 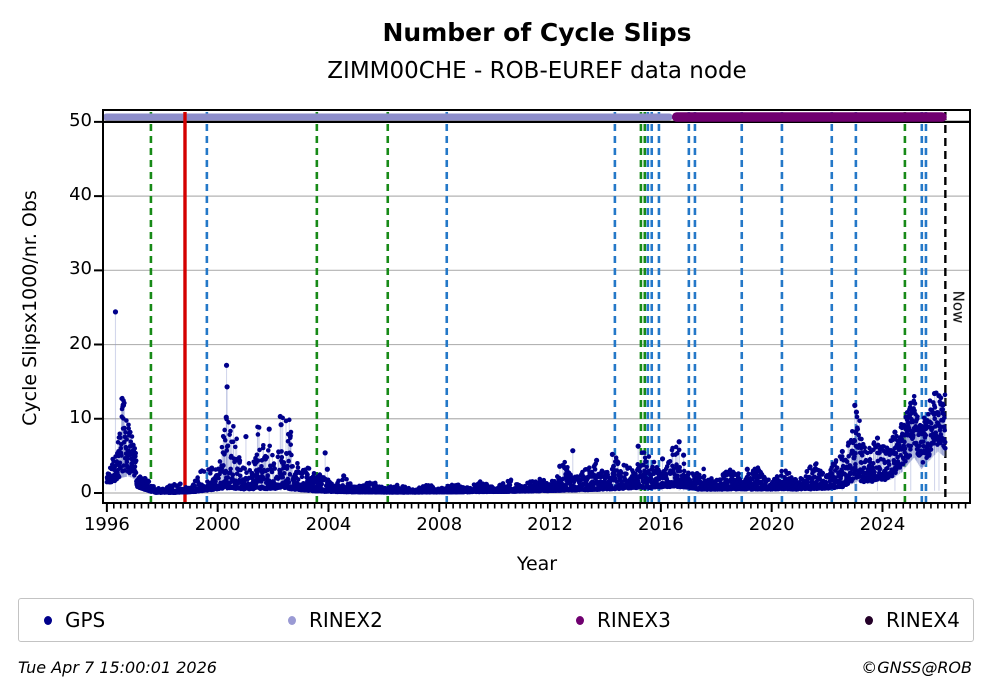 What do you see at coordinates (80, 343) in the screenshot?
I see `y-tick-label: 20` at bounding box center [80, 343].